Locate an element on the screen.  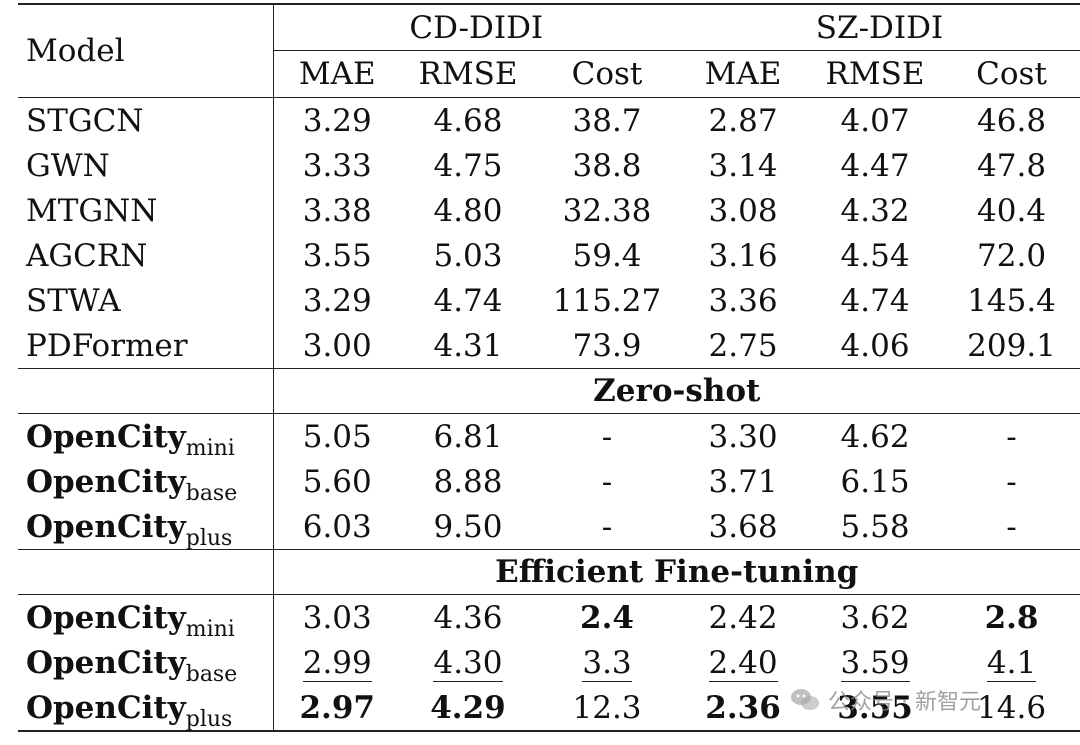
table-cell: 4.06 is located at coordinates (875, 345).